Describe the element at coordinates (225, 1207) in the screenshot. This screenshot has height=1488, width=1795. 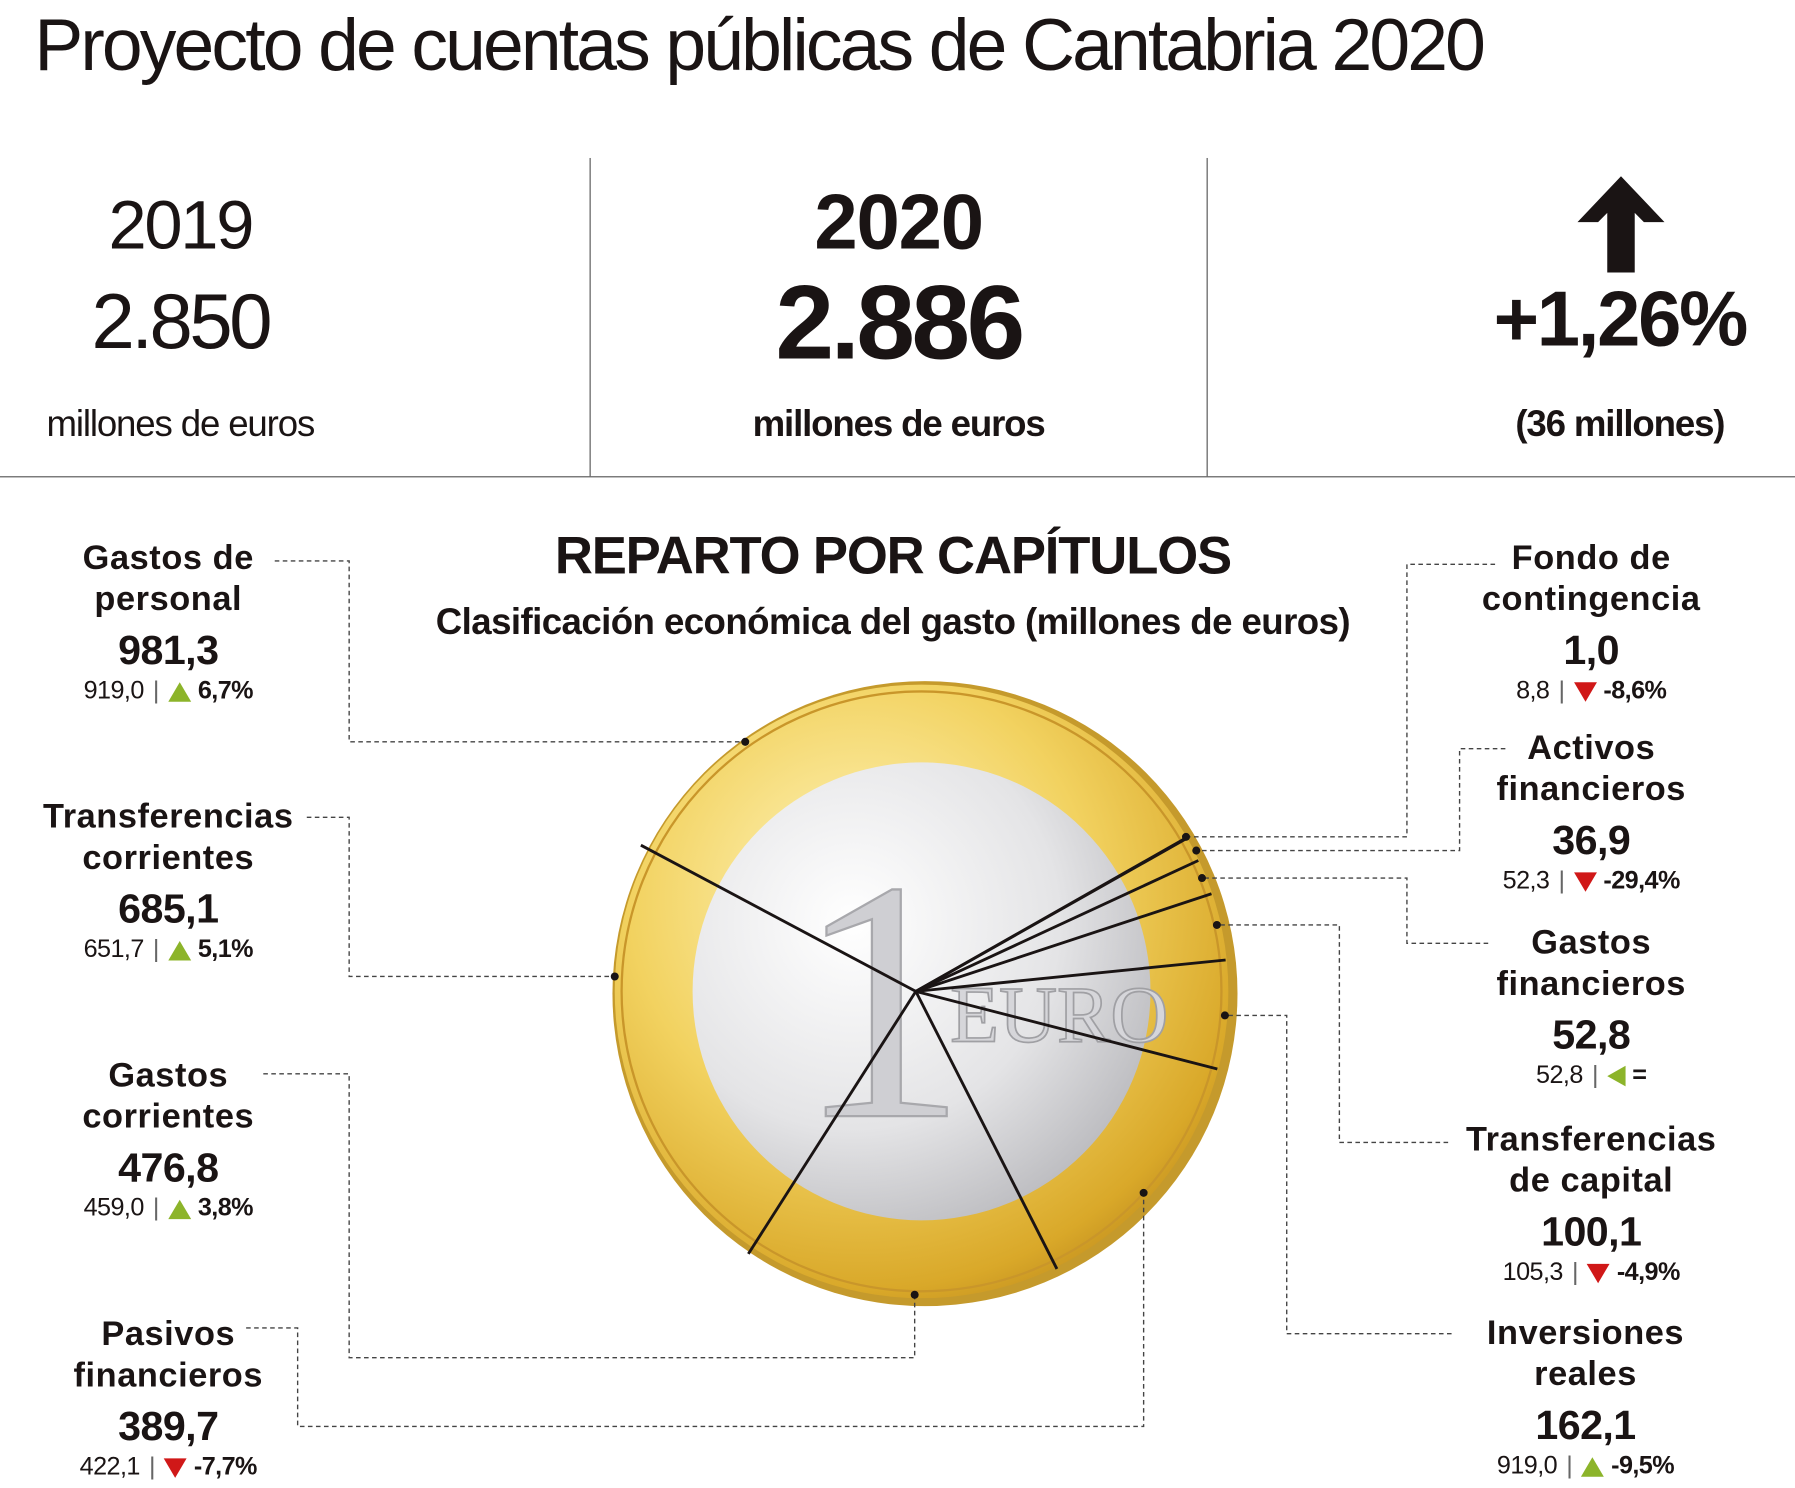
I see `change-percent: 3,8%` at that location.